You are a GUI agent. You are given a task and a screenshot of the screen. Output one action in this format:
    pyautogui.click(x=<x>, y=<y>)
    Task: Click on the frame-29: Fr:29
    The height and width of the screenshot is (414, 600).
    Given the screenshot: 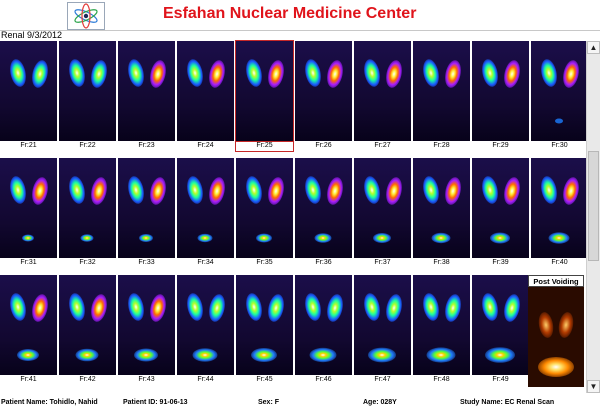 What is the action you would take?
    pyautogui.click(x=500, y=96)
    